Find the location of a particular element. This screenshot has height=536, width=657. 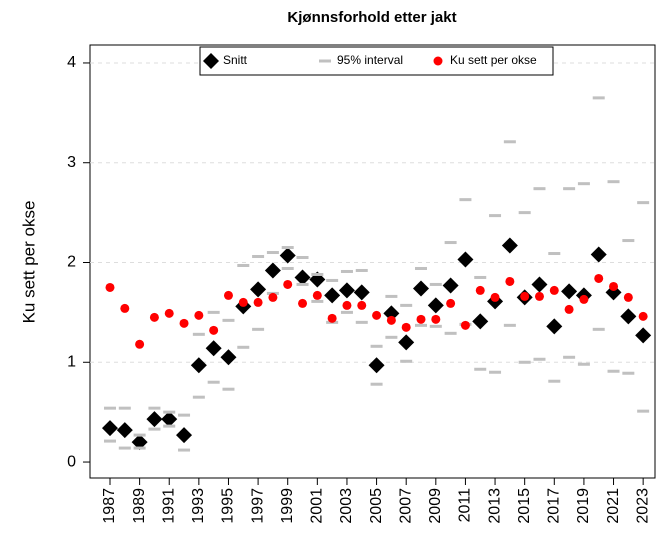

x-tick-label: 2015 is located at coordinates (524, 506).